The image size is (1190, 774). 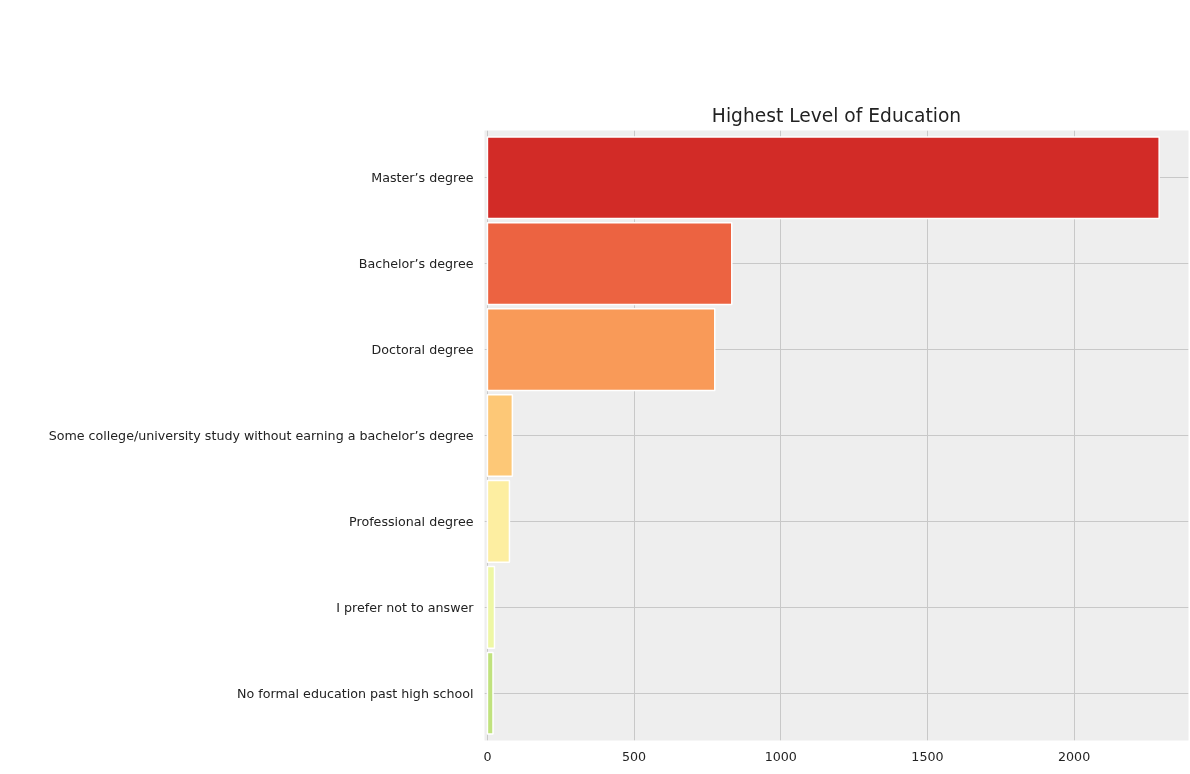 What do you see at coordinates (261, 435) in the screenshot?
I see `y-tick-label: Some college/university study without earning a bachelor’s degree` at bounding box center [261, 435].